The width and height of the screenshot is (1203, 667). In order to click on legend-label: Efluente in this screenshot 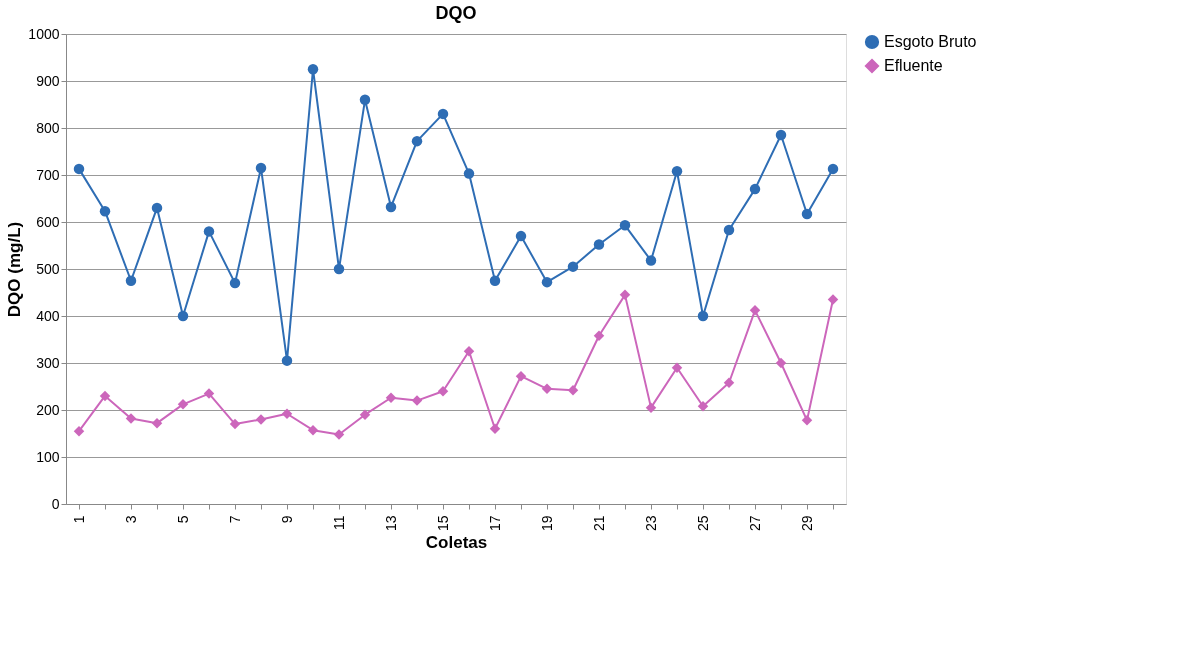, I will do `click(913, 65)`.